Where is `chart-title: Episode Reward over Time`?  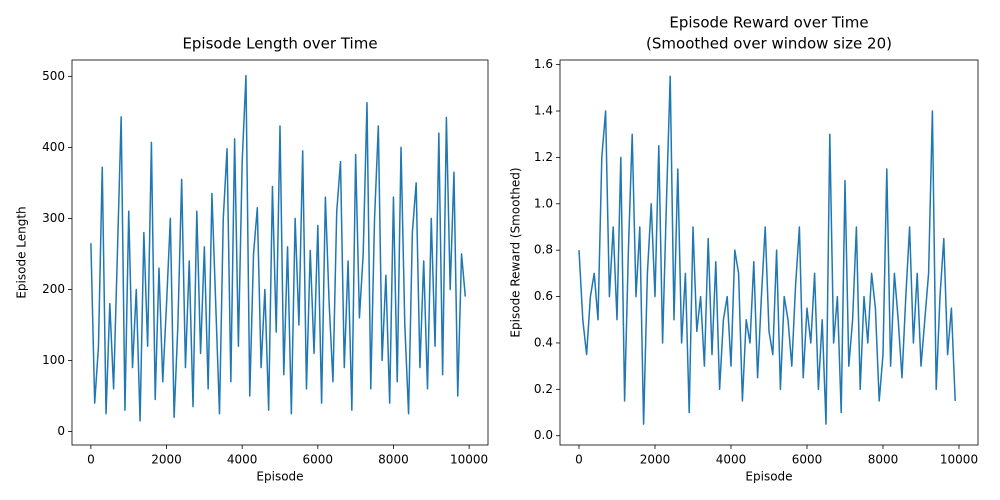
chart-title: Episode Reward over Time is located at coordinates (768, 23).